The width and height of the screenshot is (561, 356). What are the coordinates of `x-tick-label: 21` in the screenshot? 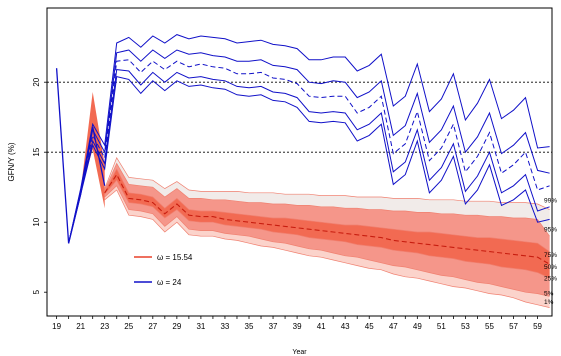 It's located at (80, 326).